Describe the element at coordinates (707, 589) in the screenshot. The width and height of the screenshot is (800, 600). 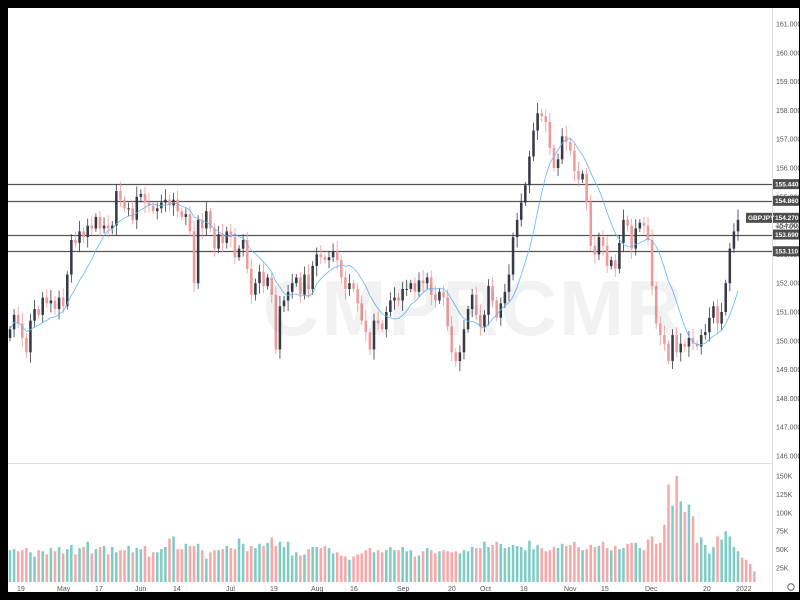
I see `time-tick: 20` at that location.